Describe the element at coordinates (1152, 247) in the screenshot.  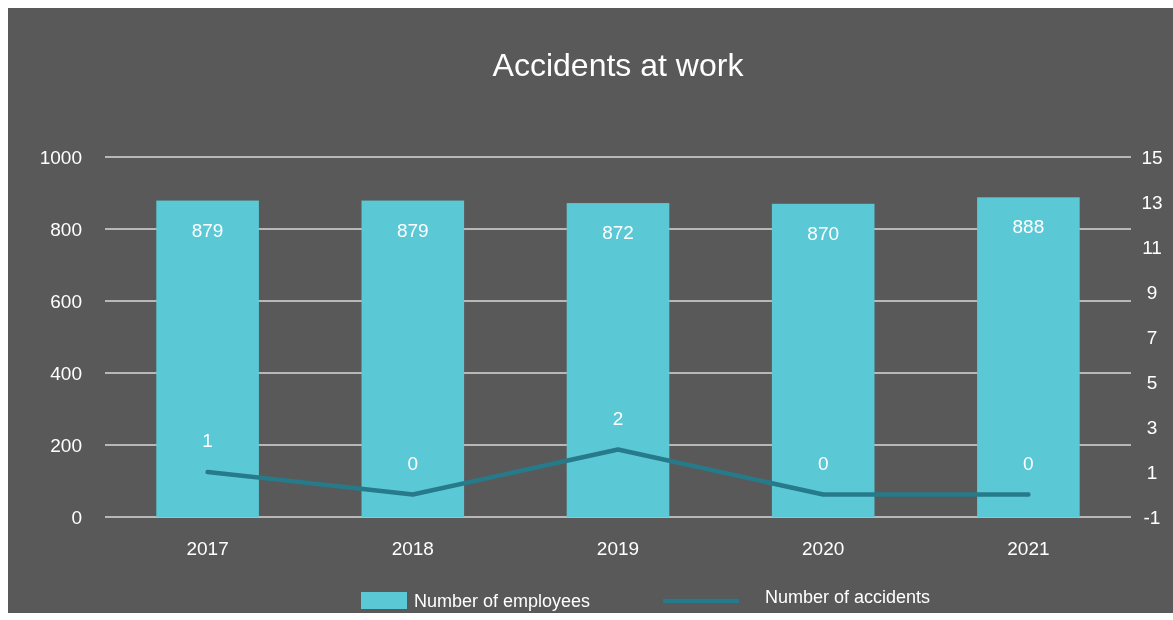
I see `y2-tick-label: 11` at that location.